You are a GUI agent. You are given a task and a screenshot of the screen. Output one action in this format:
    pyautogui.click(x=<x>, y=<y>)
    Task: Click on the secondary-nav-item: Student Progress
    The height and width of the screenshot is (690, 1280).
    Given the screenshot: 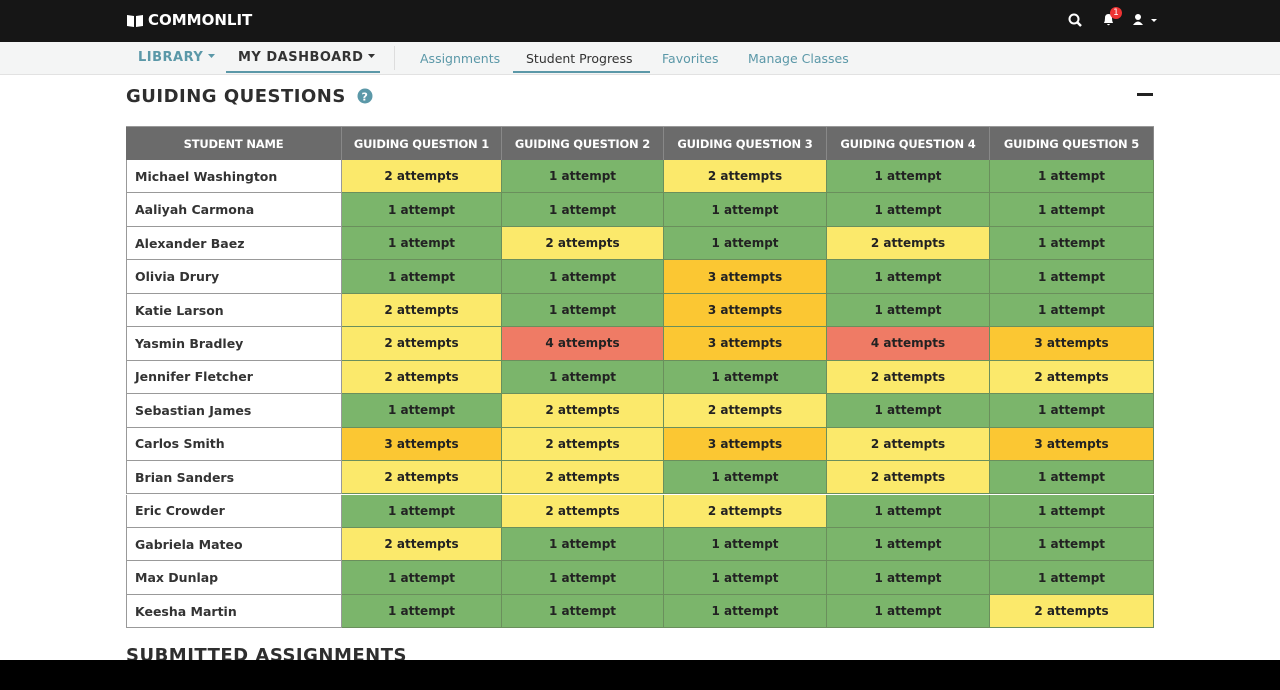 What is the action you would take?
    pyautogui.click(x=579, y=58)
    